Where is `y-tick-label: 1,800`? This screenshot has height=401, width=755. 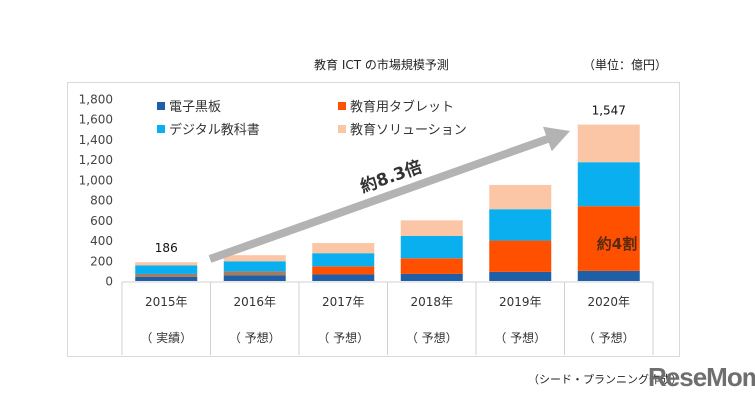 y-tick-label: 1,800 is located at coordinates (96, 100).